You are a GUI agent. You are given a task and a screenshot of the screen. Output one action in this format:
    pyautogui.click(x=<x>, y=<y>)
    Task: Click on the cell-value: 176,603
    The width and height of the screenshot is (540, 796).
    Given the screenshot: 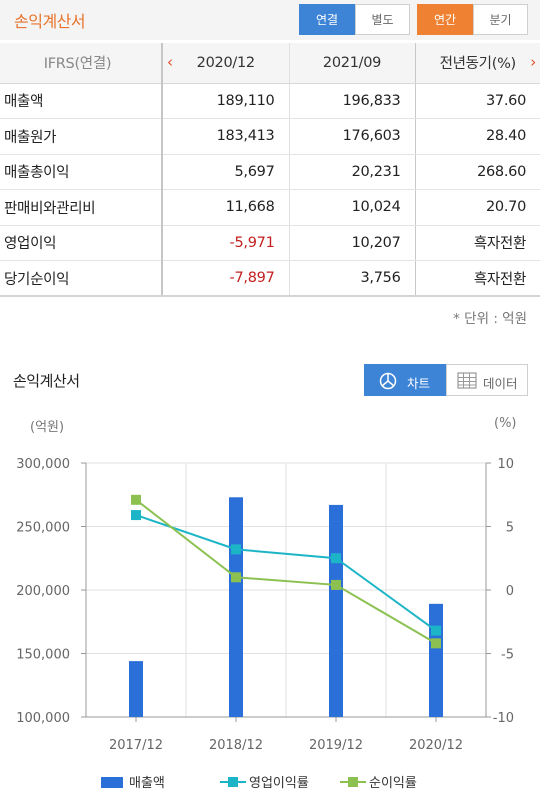 What is the action you would take?
    pyautogui.click(x=352, y=136)
    